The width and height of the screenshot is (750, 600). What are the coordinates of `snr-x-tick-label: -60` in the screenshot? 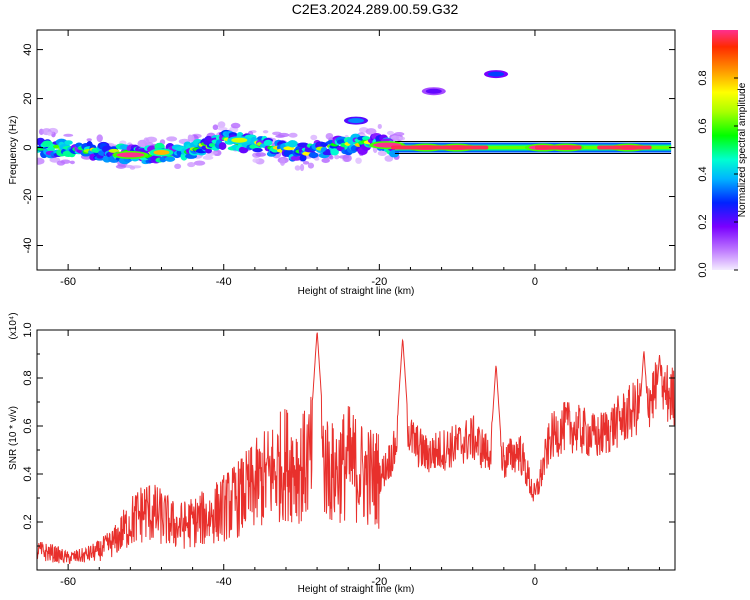 It's located at (68, 582).